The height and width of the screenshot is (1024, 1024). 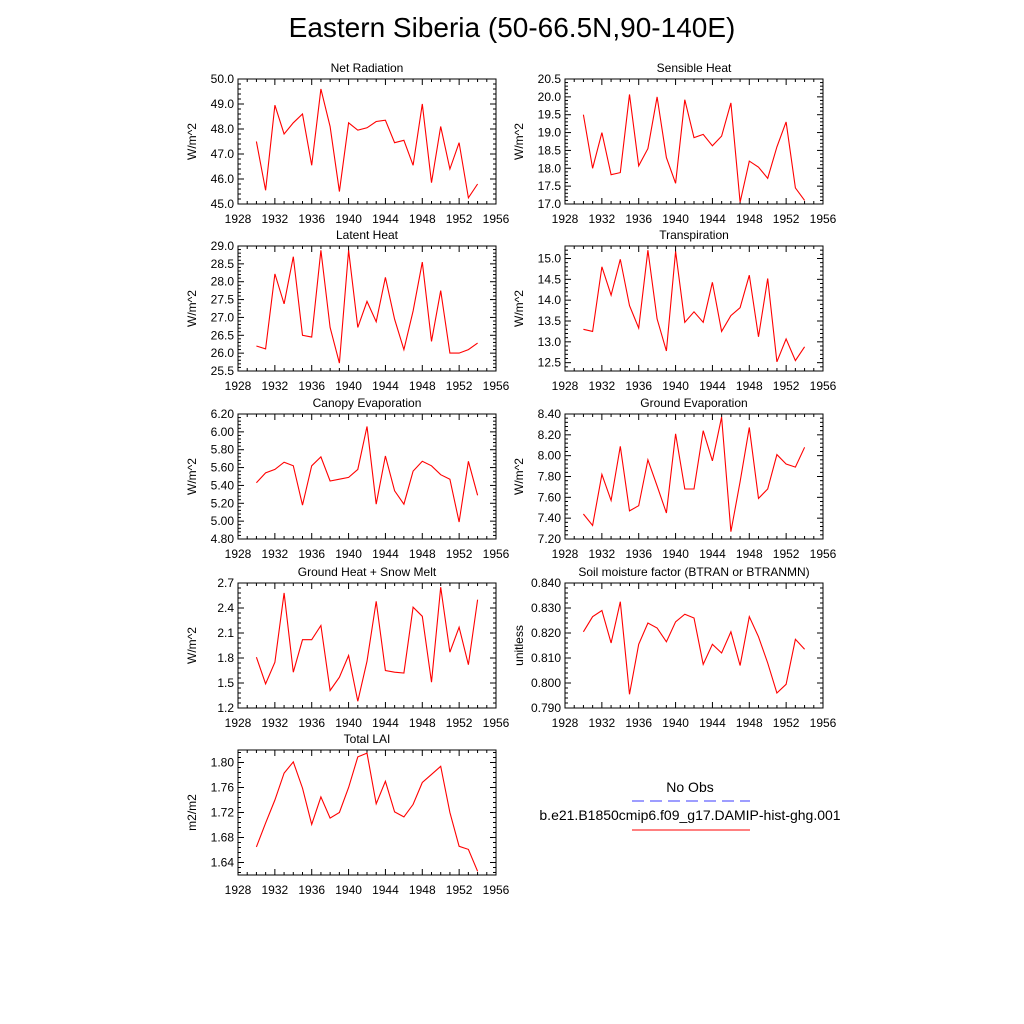 What do you see at coordinates (223, 485) in the screenshot?
I see `y-tick-label: 5.40` at bounding box center [223, 485].